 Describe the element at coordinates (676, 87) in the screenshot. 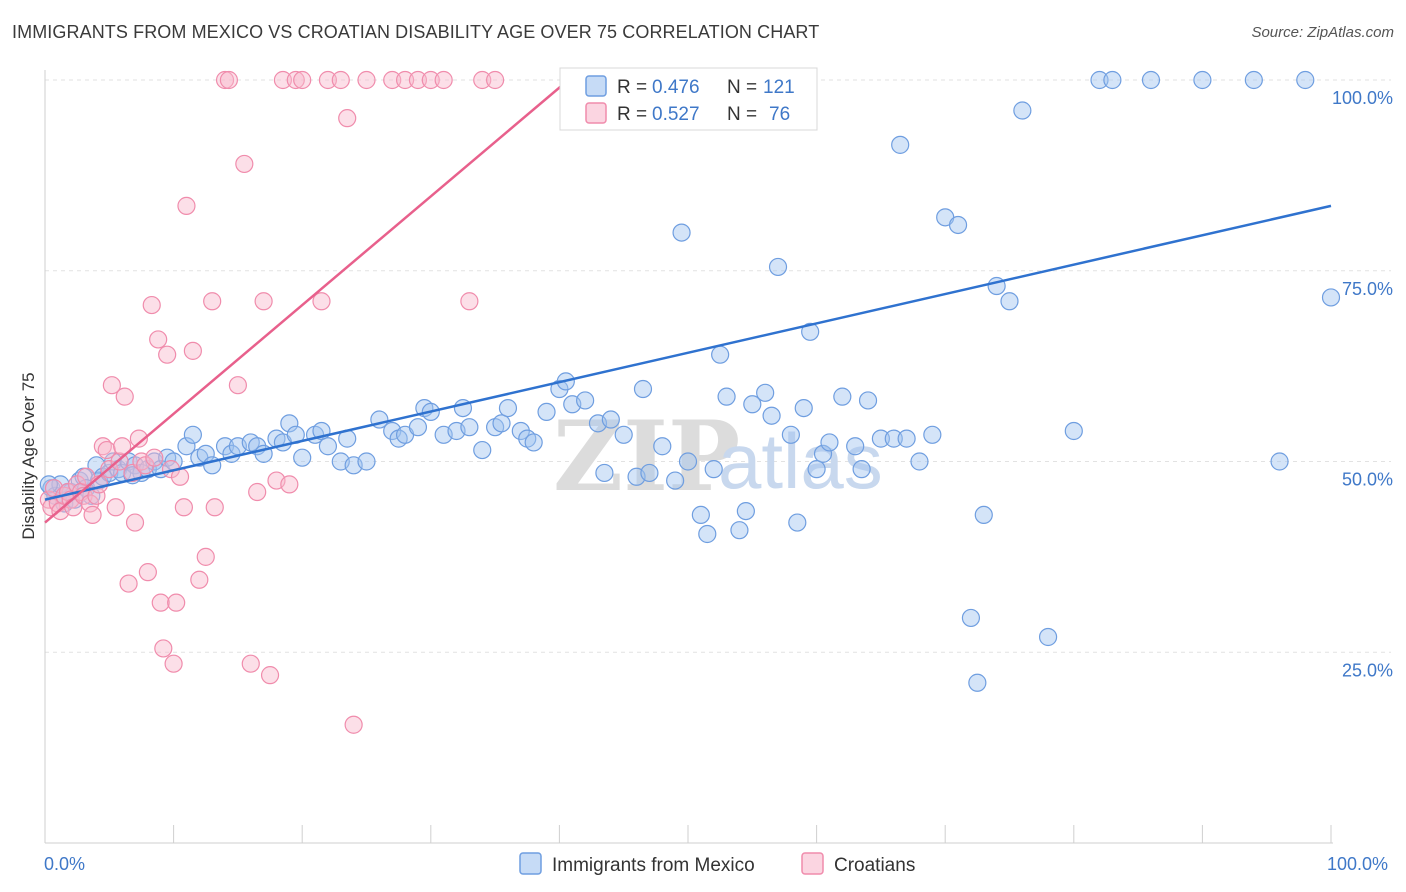

I see `stats-legend-r-value-mexico: 0.476` at that location.